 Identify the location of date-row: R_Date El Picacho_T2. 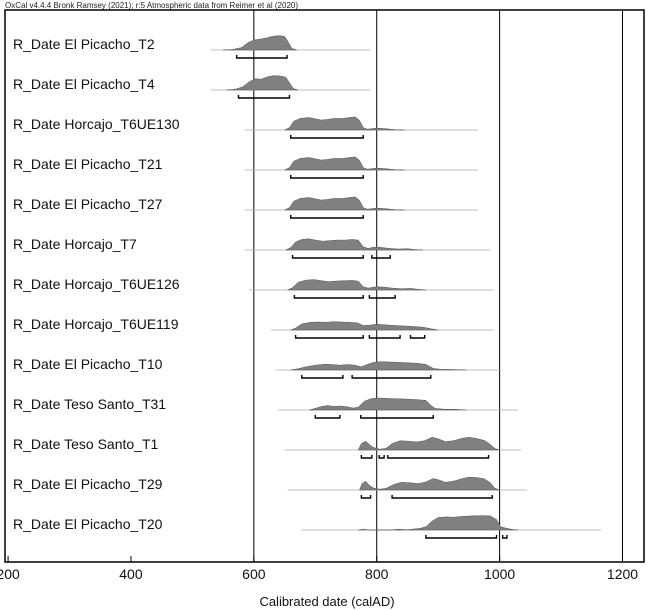
(192, 47).